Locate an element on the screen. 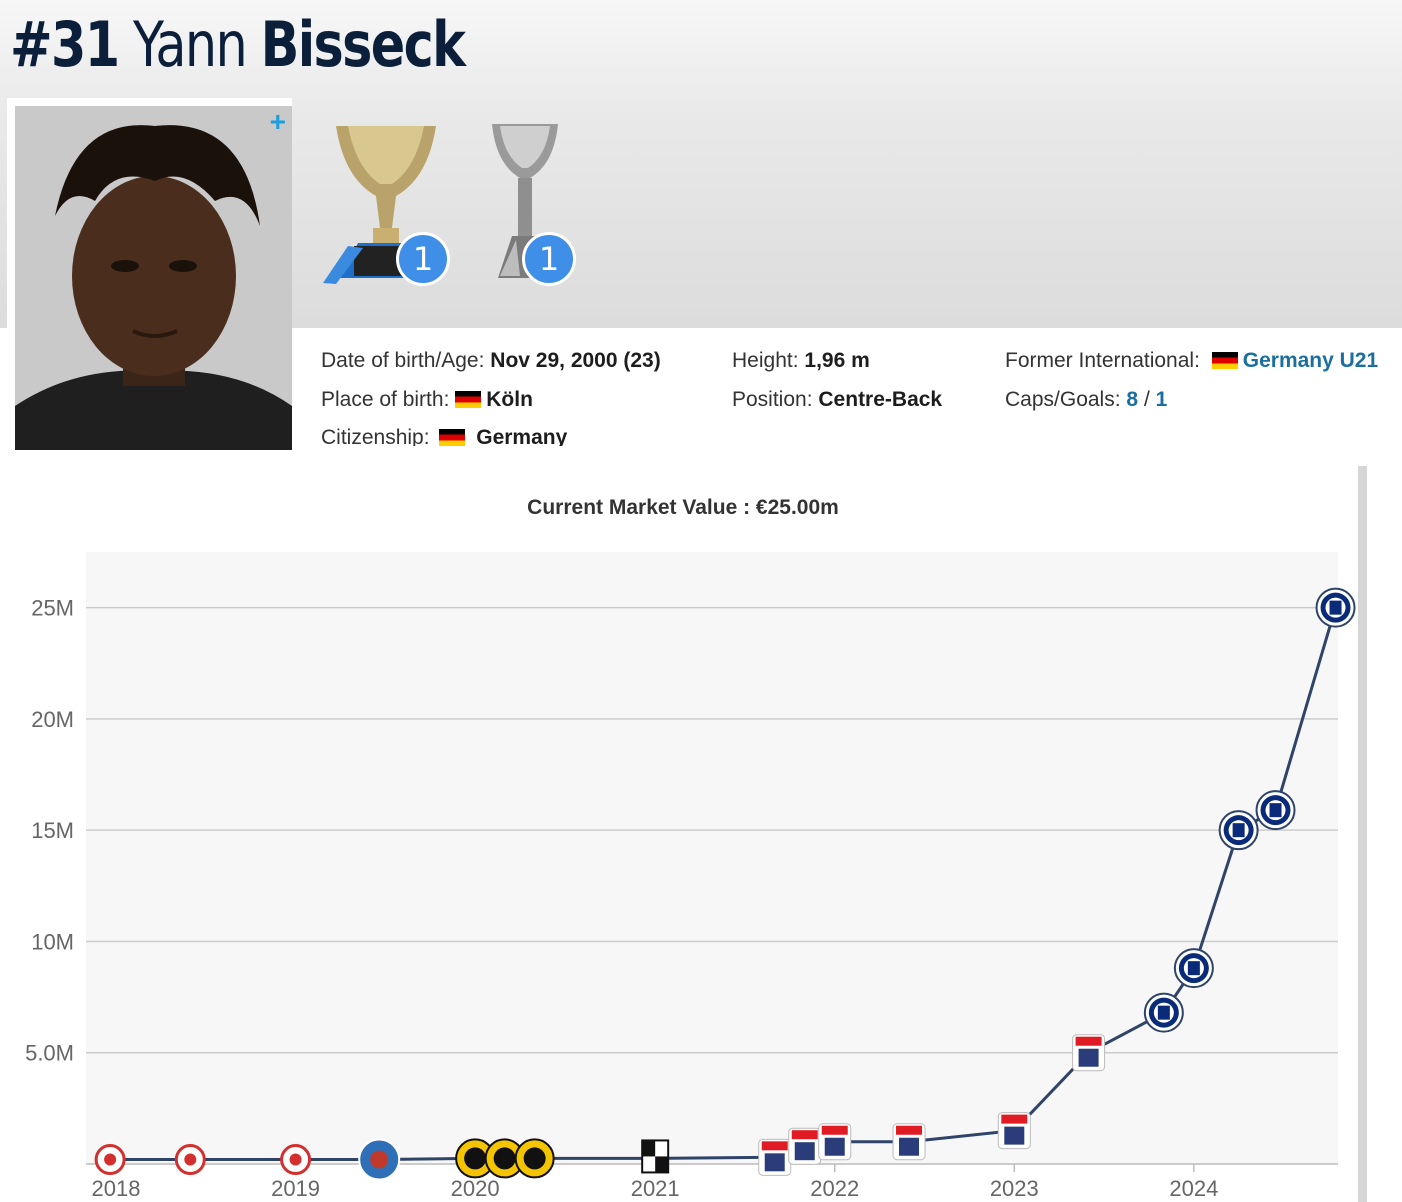  x-tick-label: 2019 is located at coordinates (295, 1188).